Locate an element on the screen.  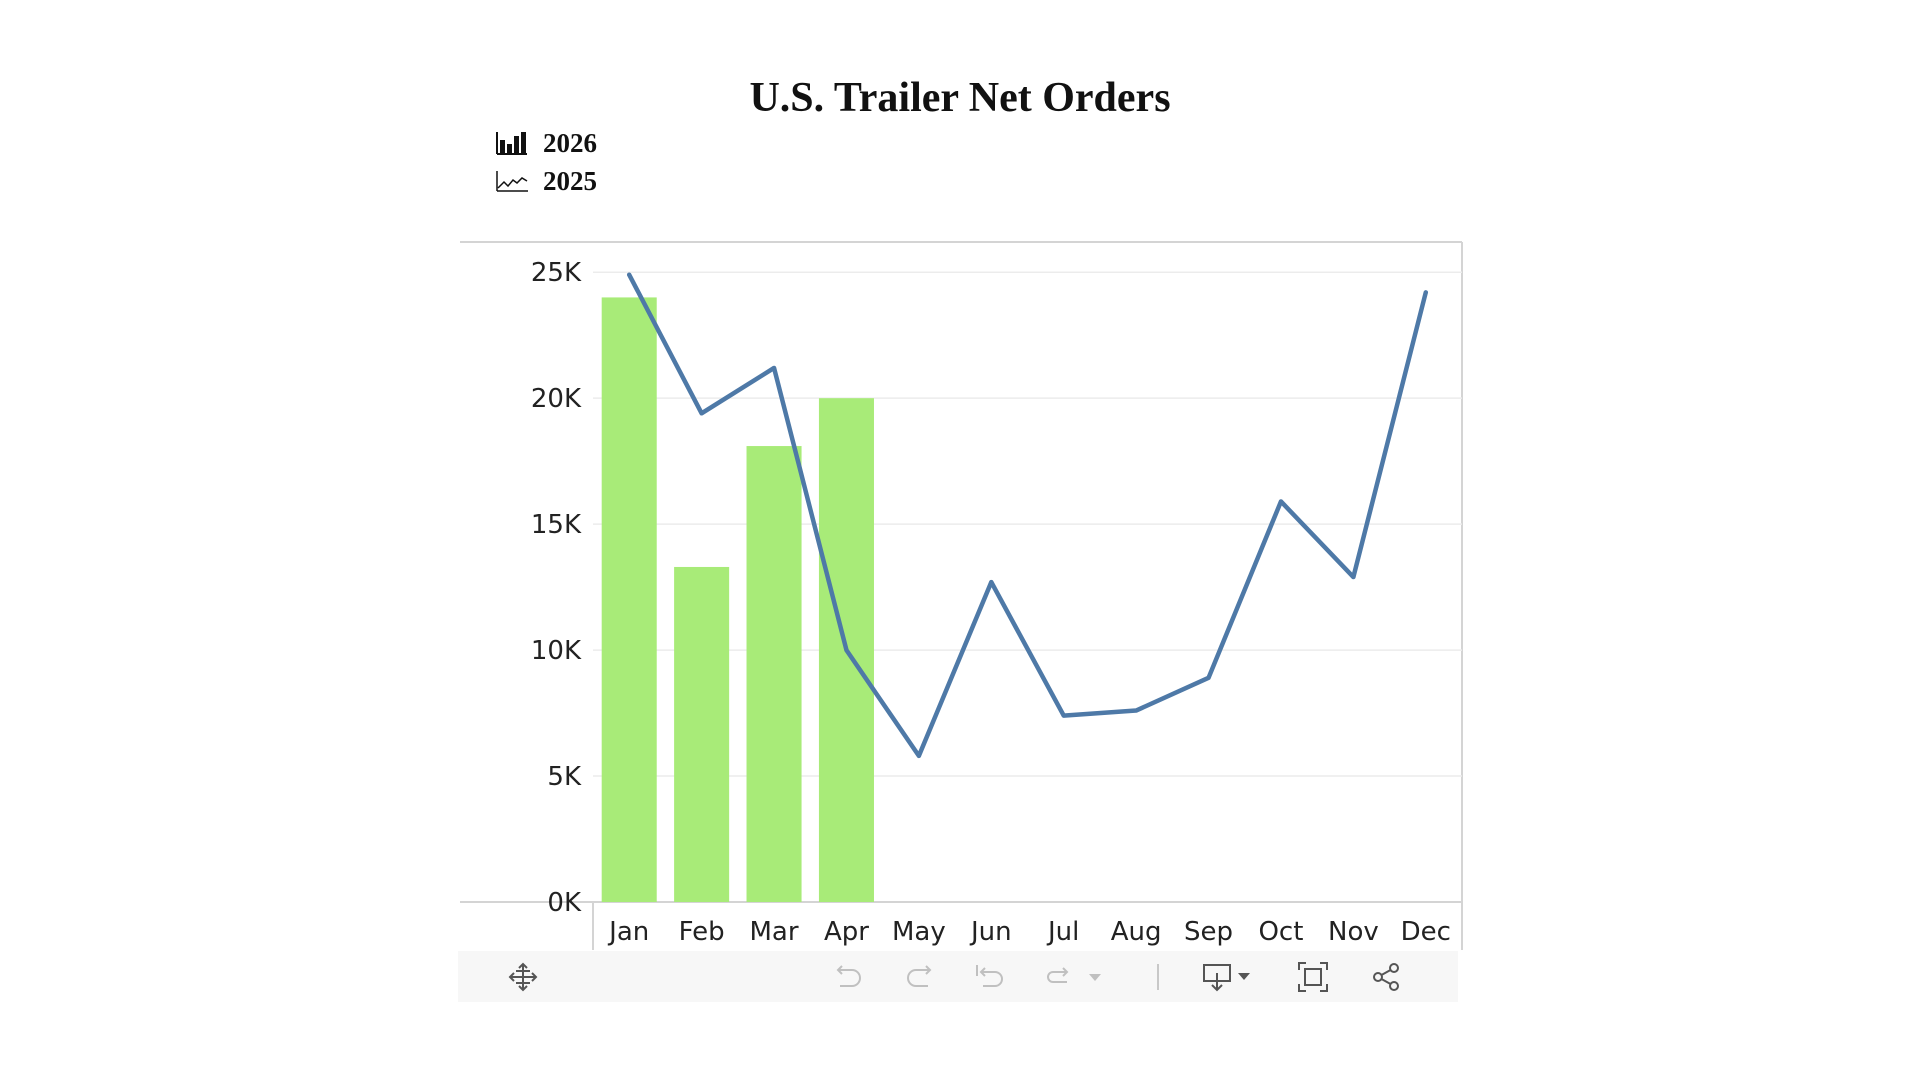
toolbar-divider is located at coordinates (1158, 976).